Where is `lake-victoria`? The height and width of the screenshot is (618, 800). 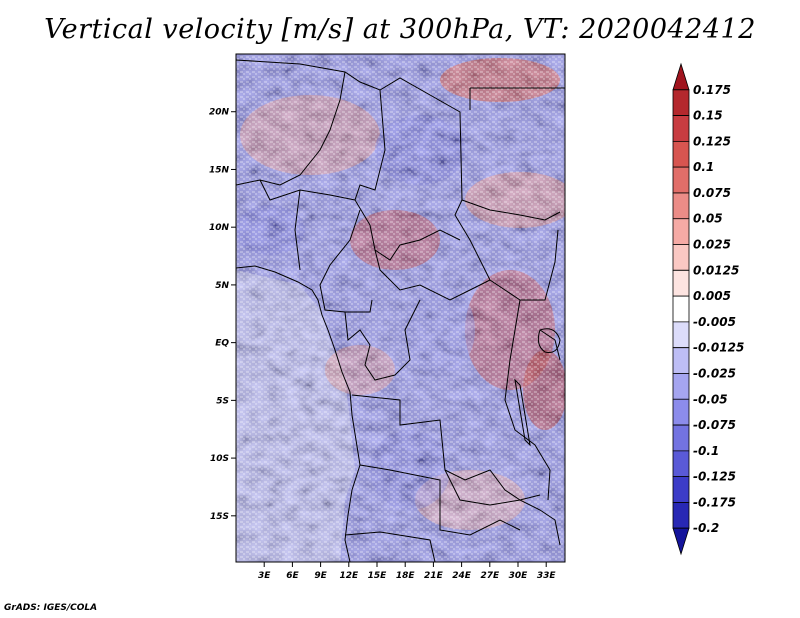
lake-victoria is located at coordinates (549, 340).